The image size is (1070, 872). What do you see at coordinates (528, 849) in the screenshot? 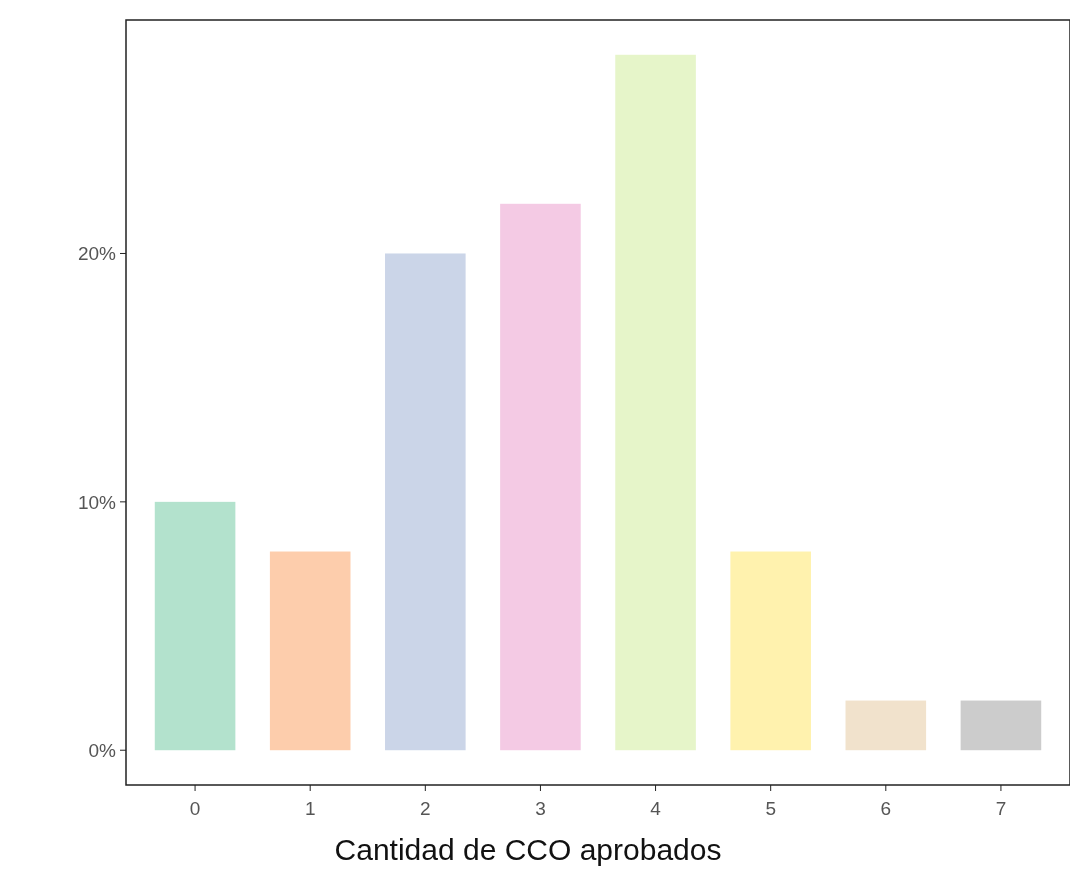
I see `x-axis-title: Cantidad de CCO aprobados` at bounding box center [528, 849].